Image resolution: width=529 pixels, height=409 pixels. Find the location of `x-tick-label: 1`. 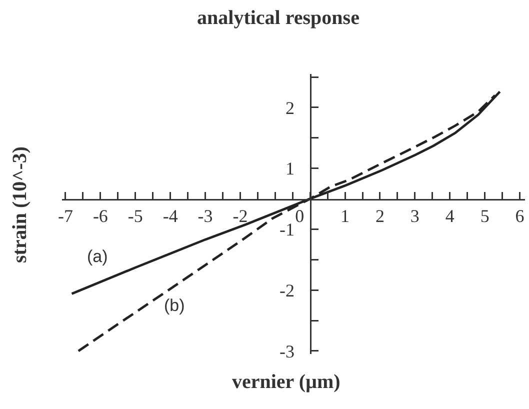

x-tick-label: 1 is located at coordinates (345, 216).